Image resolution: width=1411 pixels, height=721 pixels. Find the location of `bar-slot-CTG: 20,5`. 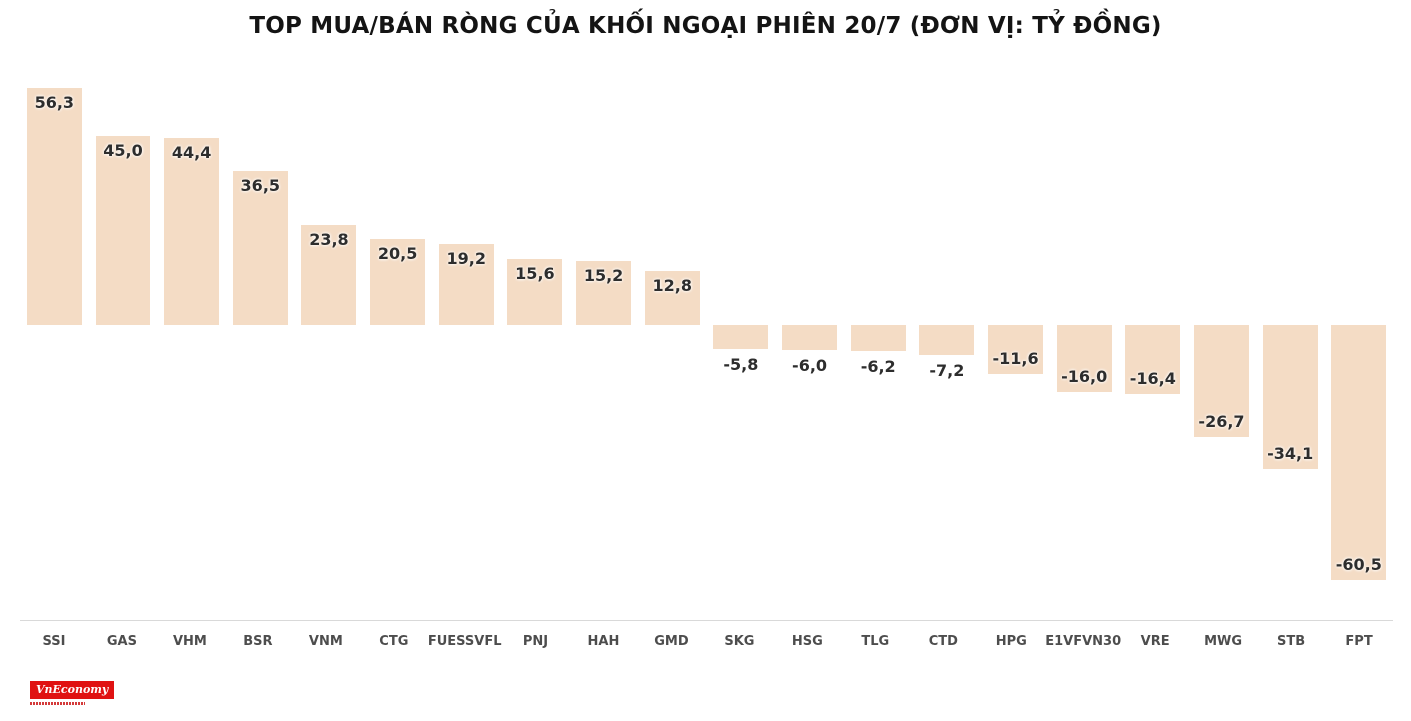

bar-slot-CTG: 20,5 is located at coordinates (397, 340).